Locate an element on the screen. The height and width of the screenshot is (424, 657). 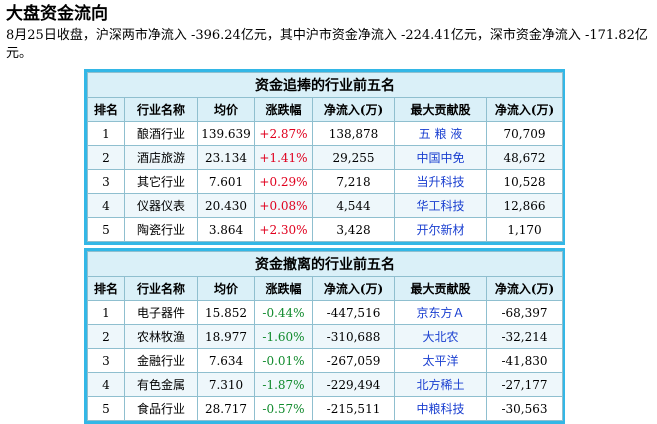
top-stock-link: 京东方Ａ is located at coordinates (440, 312).